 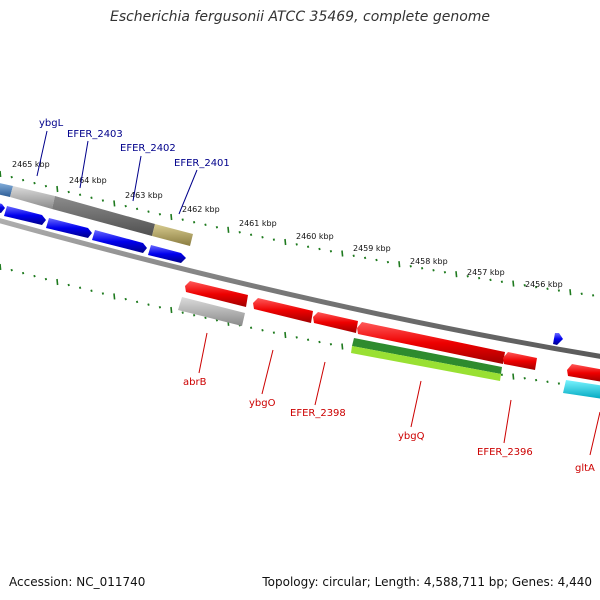 What do you see at coordinates (262, 403) in the screenshot?
I see `gene-label-ybgO: ybgO` at bounding box center [262, 403].